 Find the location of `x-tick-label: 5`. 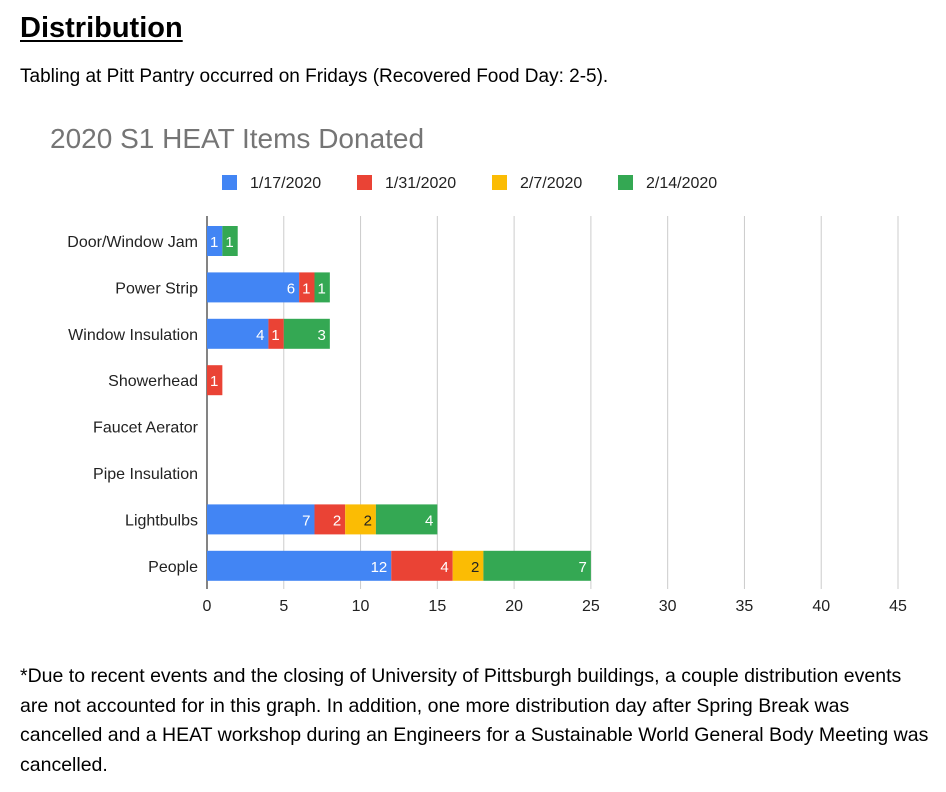

x-tick-label: 5 is located at coordinates (283, 606).